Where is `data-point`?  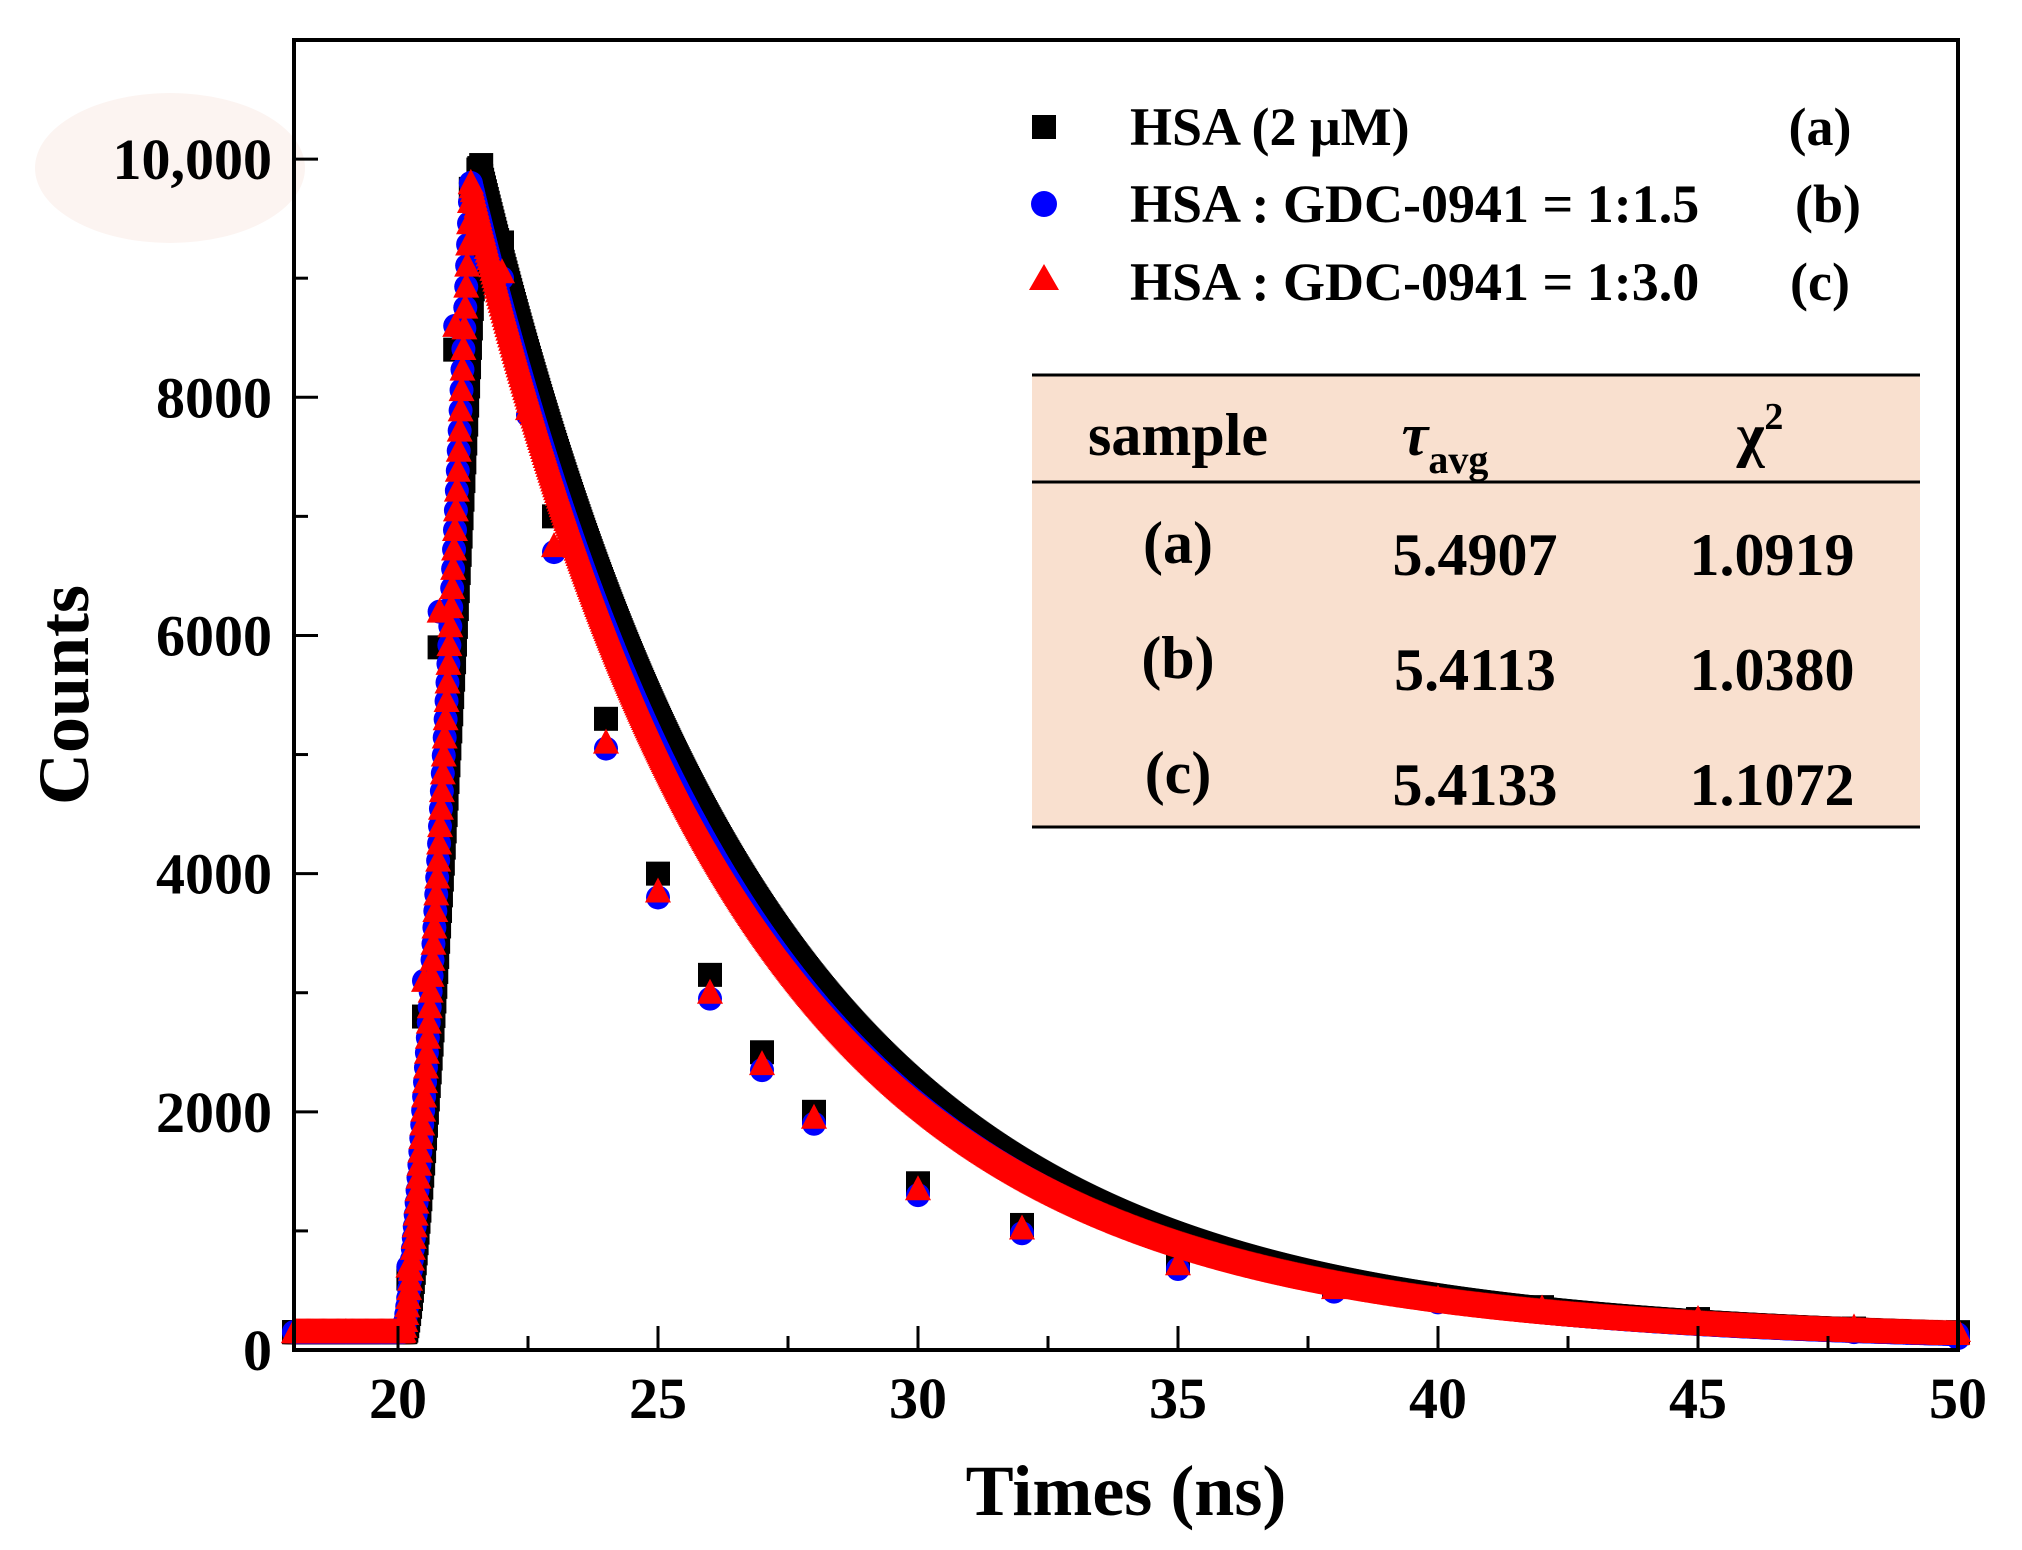 data-point is located at coordinates (606, 718).